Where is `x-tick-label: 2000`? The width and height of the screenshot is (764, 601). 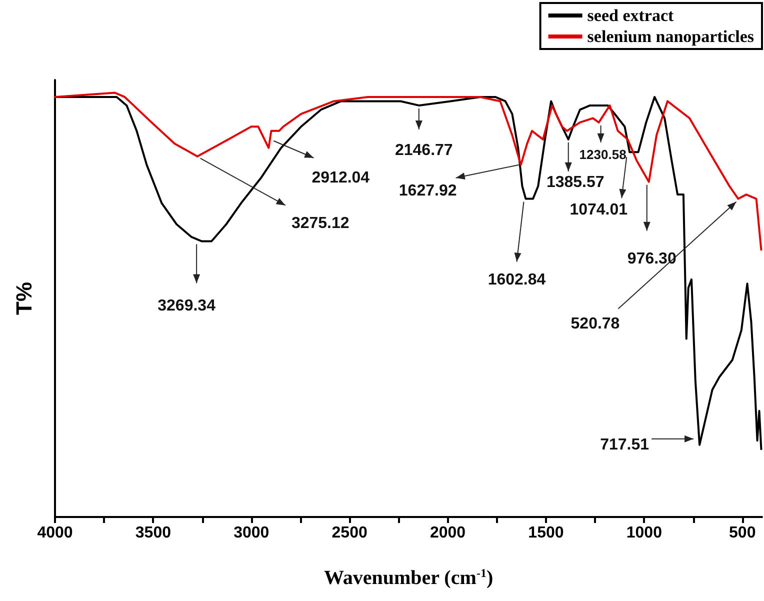 x-tick-label: 2000 is located at coordinates (448, 533).